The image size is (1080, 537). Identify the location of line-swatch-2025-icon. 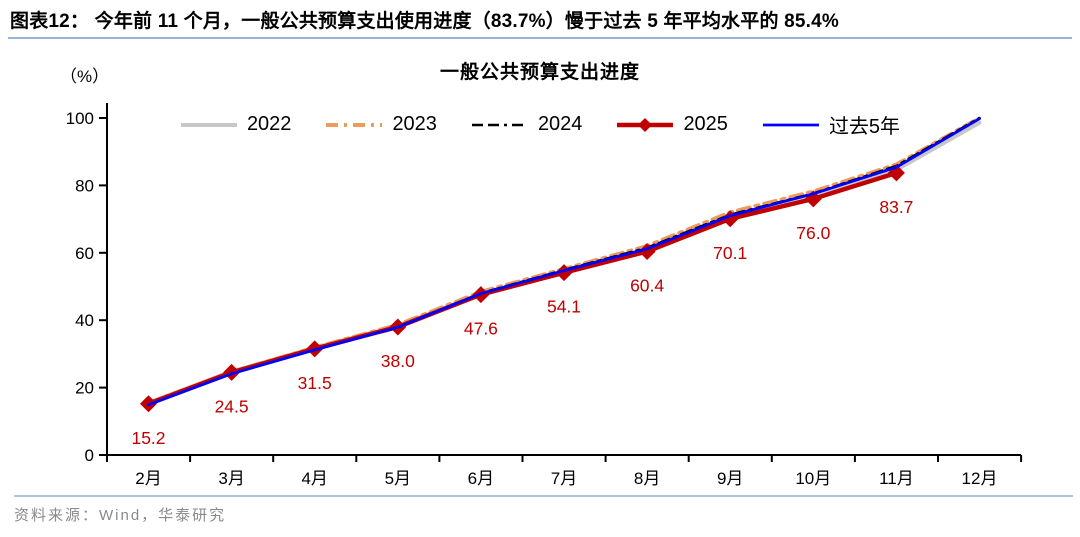
(645, 124).